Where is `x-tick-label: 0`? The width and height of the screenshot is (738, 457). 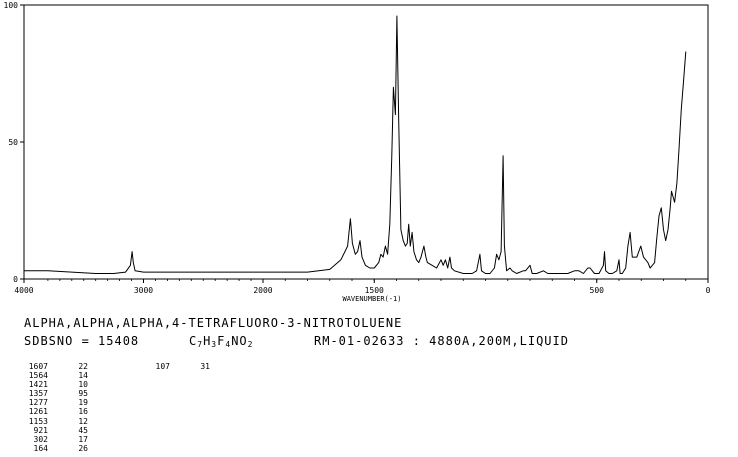
x-tick-label: 0 is located at coordinates (708, 290).